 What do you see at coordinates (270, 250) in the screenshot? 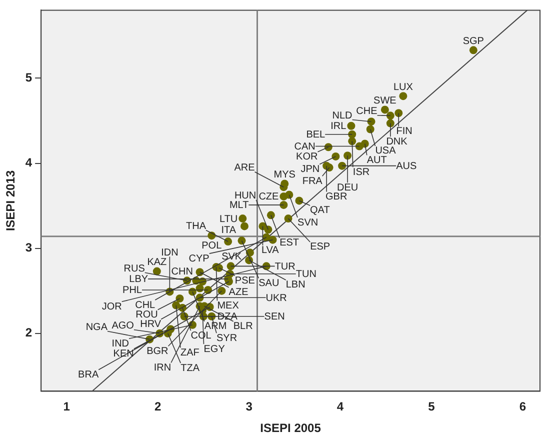
I see `data-label: LVA` at bounding box center [270, 250].